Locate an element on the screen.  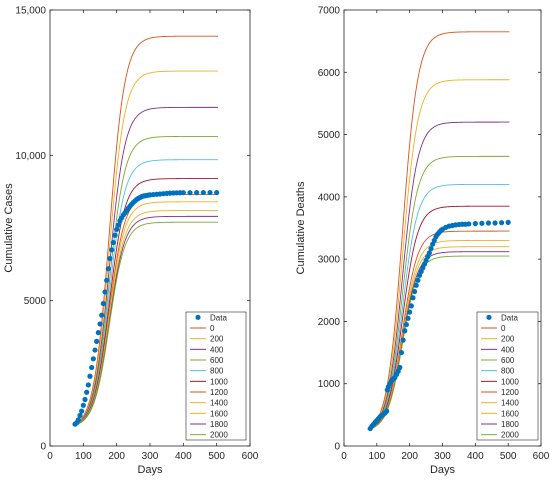
y-tick-label: 4000 is located at coordinates (329, 197).